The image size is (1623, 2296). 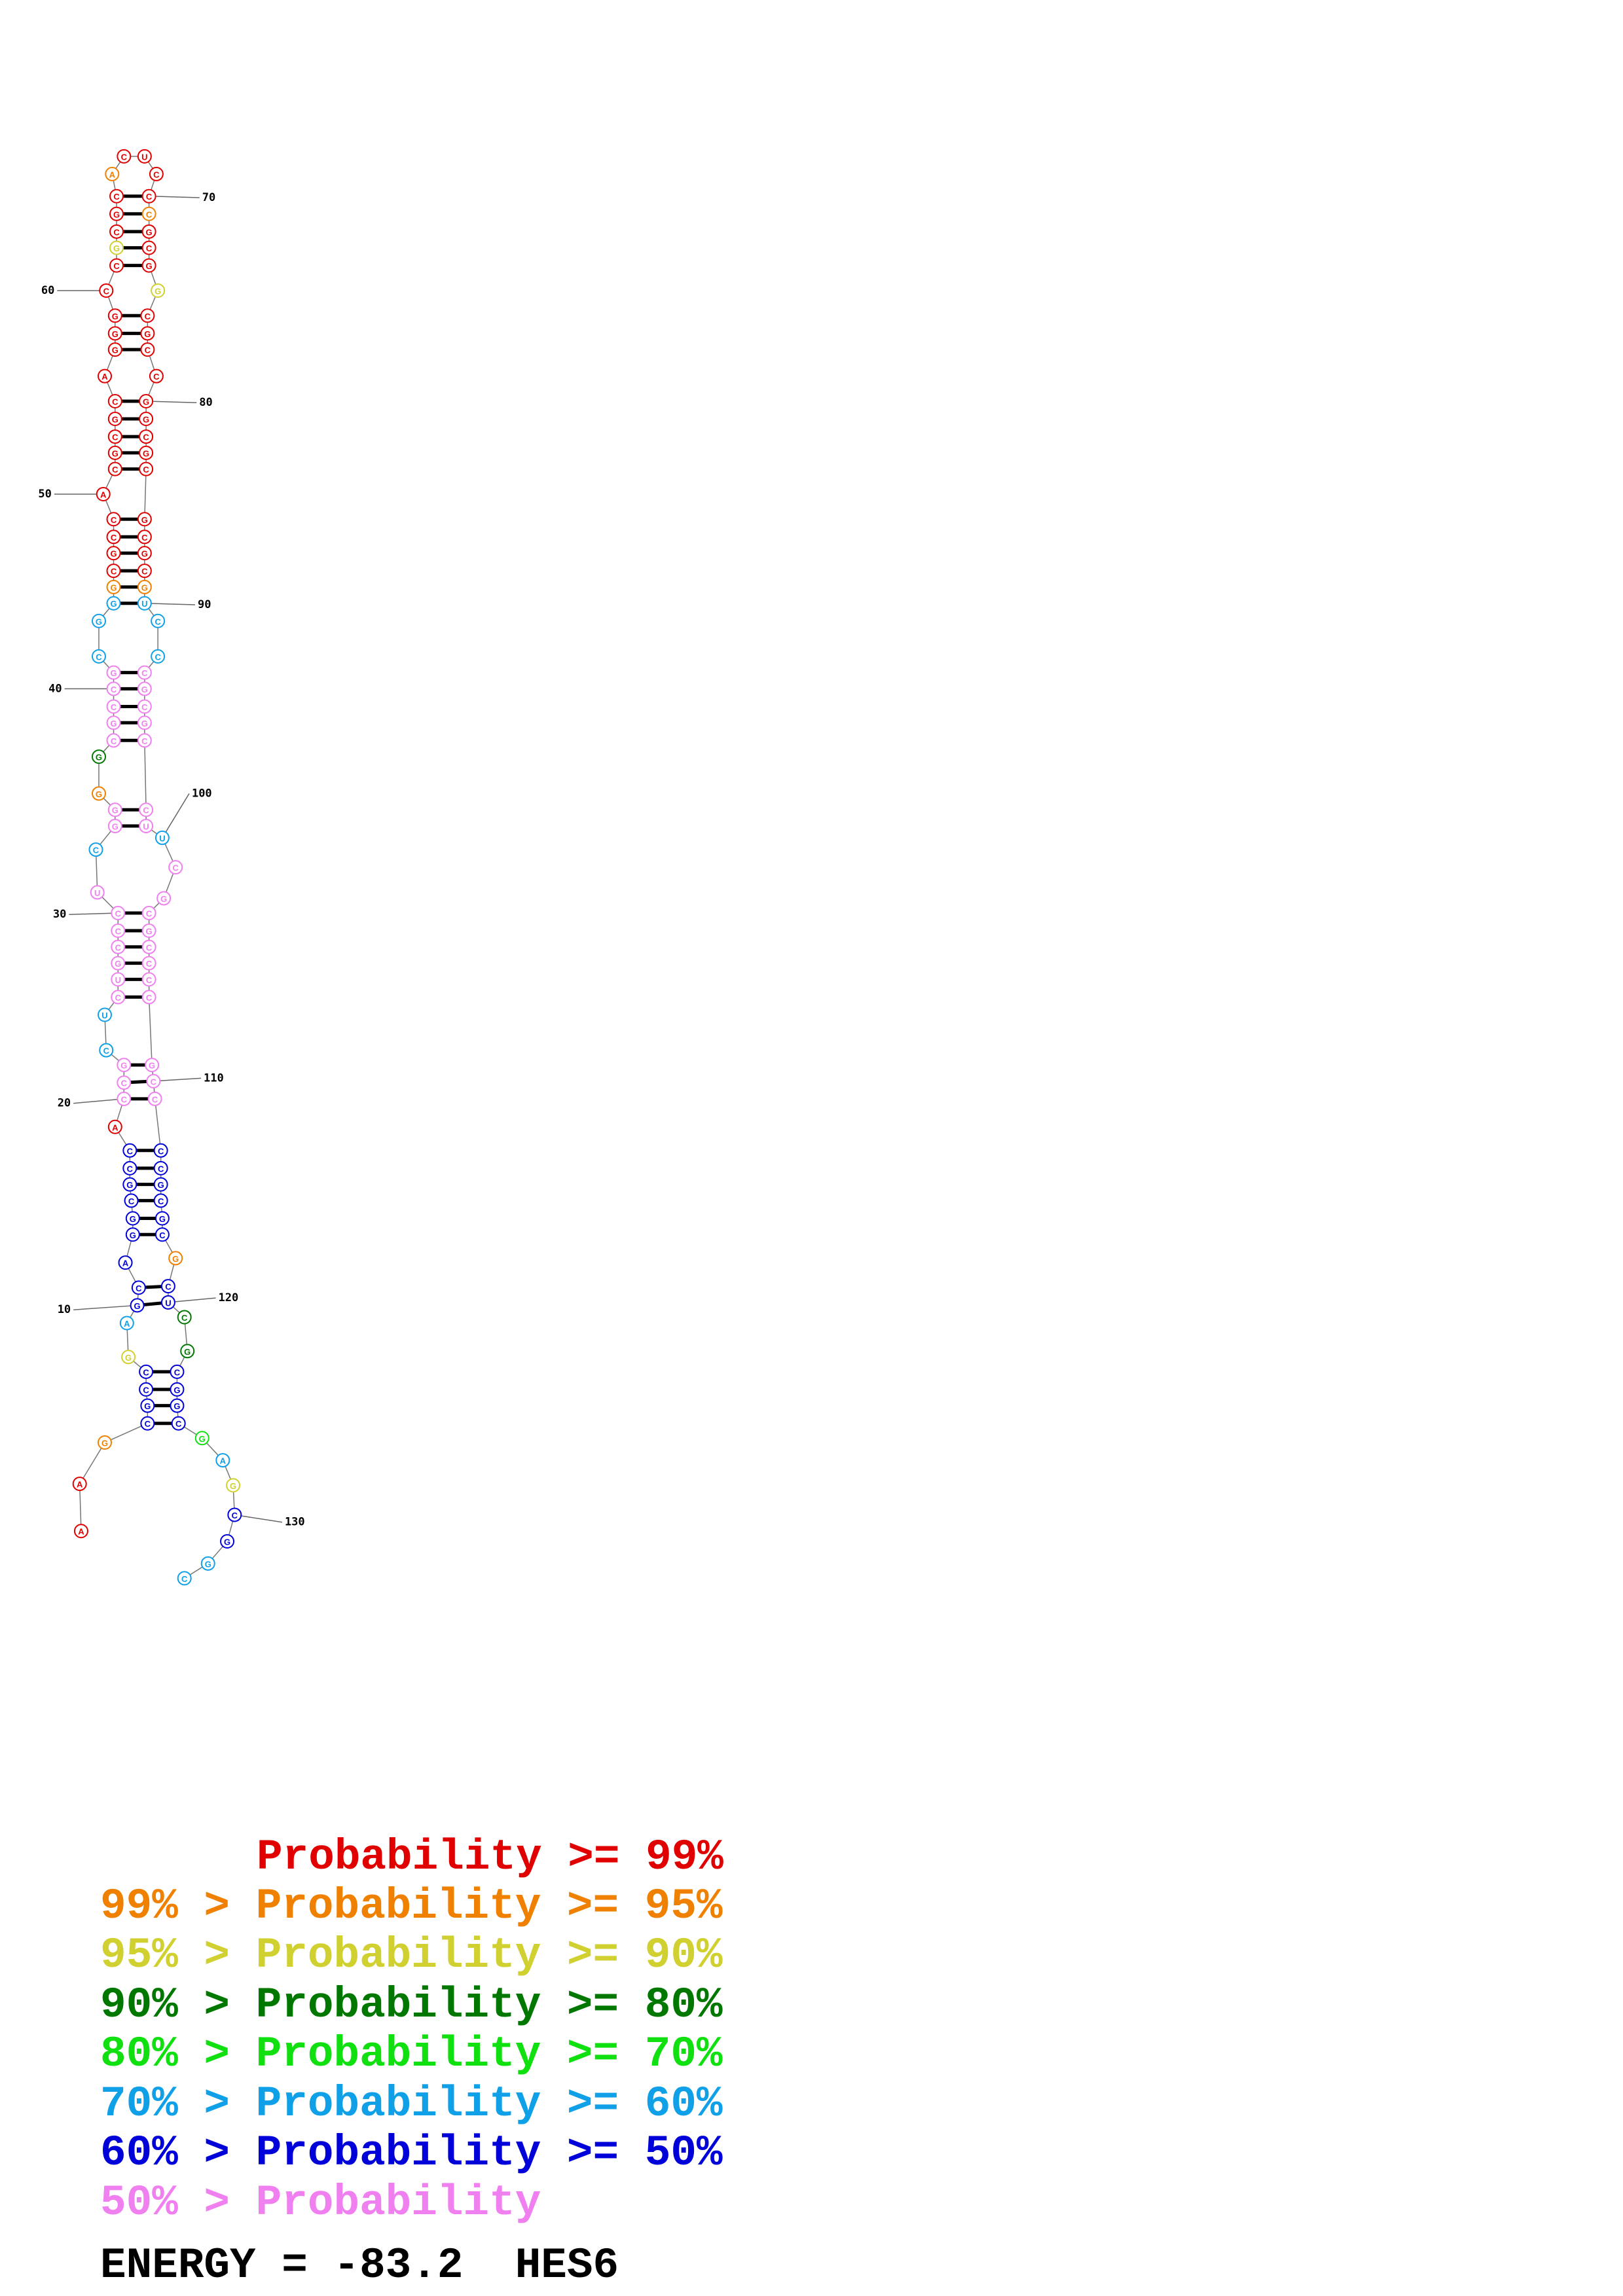 What do you see at coordinates (114, 1126) in the screenshot?
I see `nucleotide: A` at bounding box center [114, 1126].